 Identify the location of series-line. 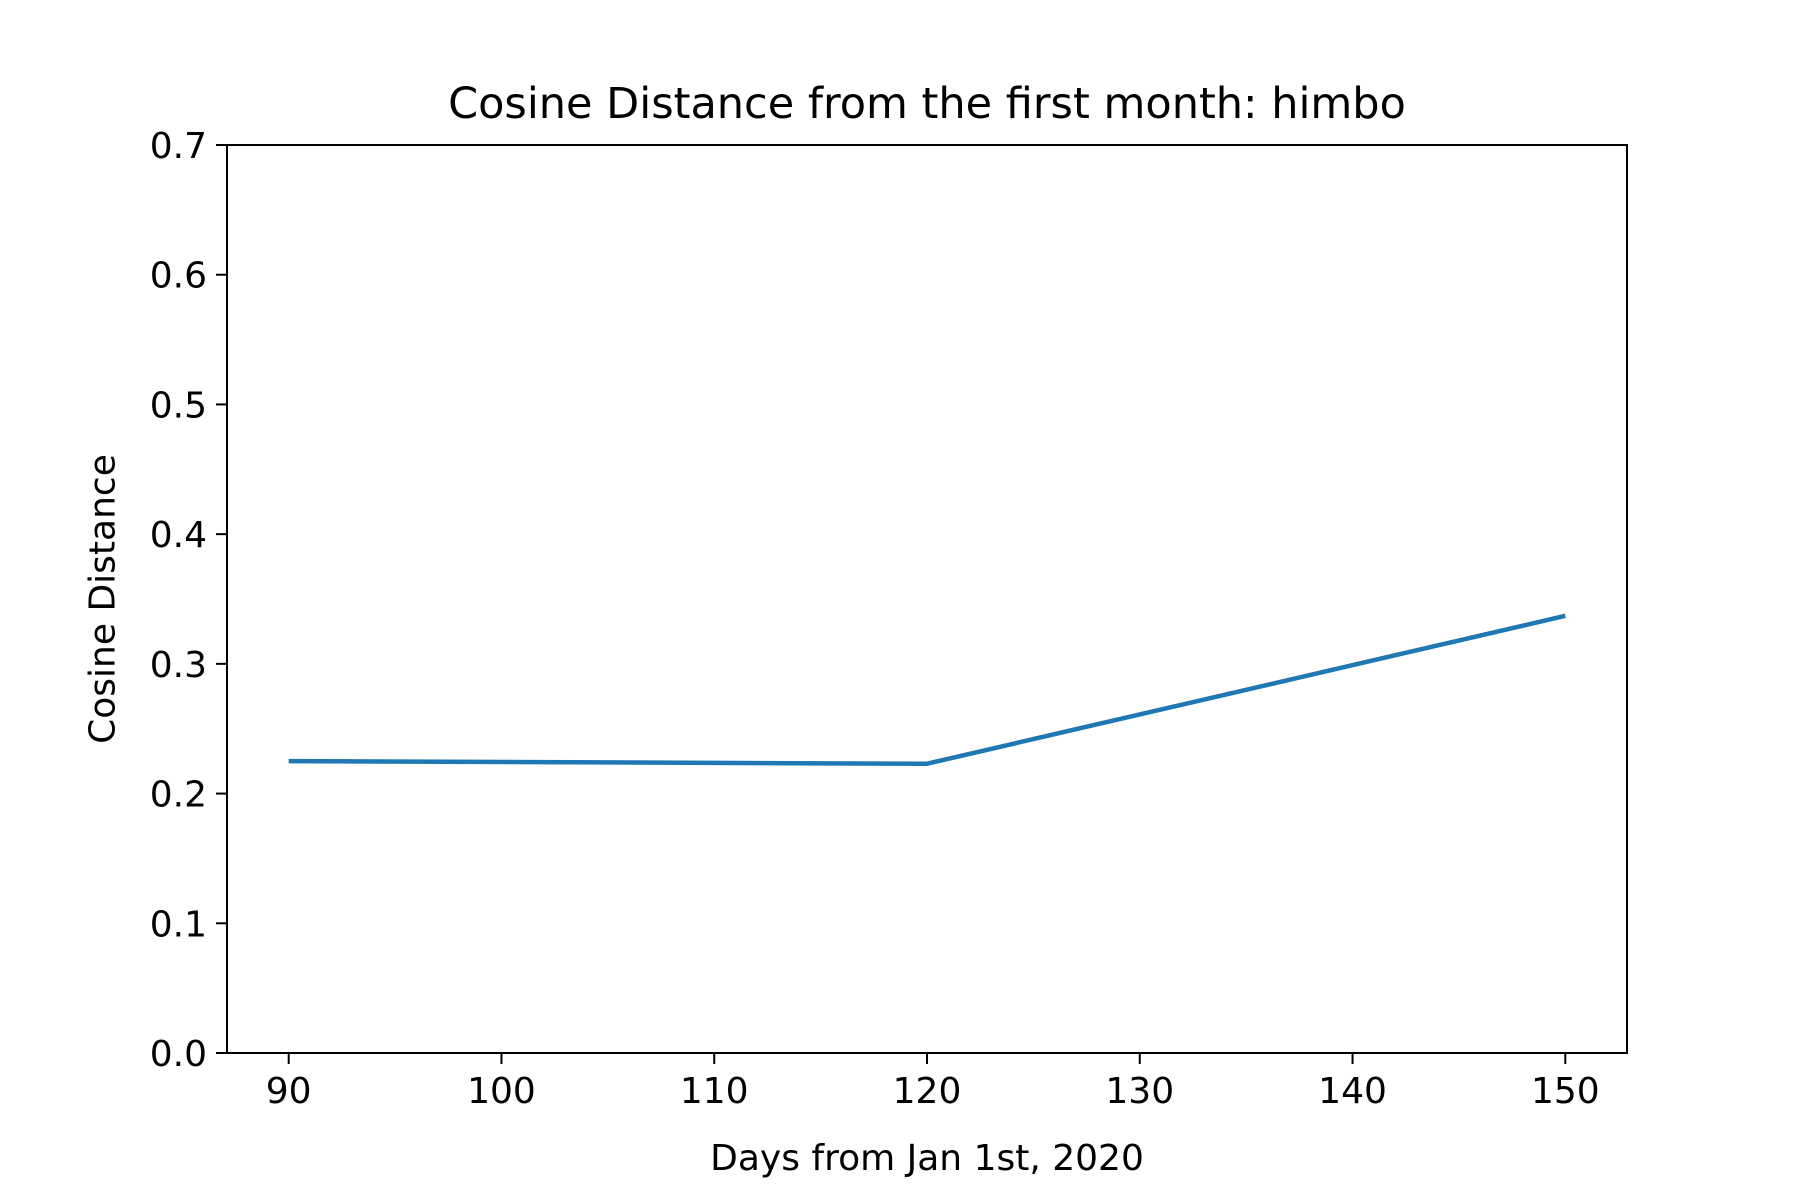
(927, 689).